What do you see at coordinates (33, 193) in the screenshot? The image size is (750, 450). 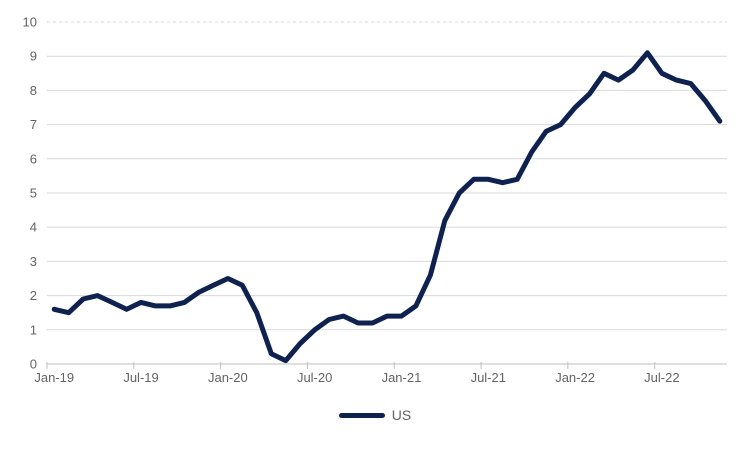 I see `y-axis-tick-label: 5` at bounding box center [33, 193].